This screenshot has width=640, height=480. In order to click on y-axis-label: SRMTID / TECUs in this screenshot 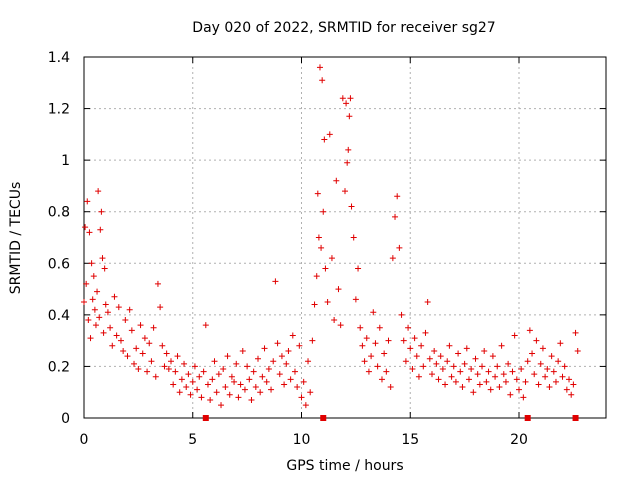, I will do `click(16, 238)`.